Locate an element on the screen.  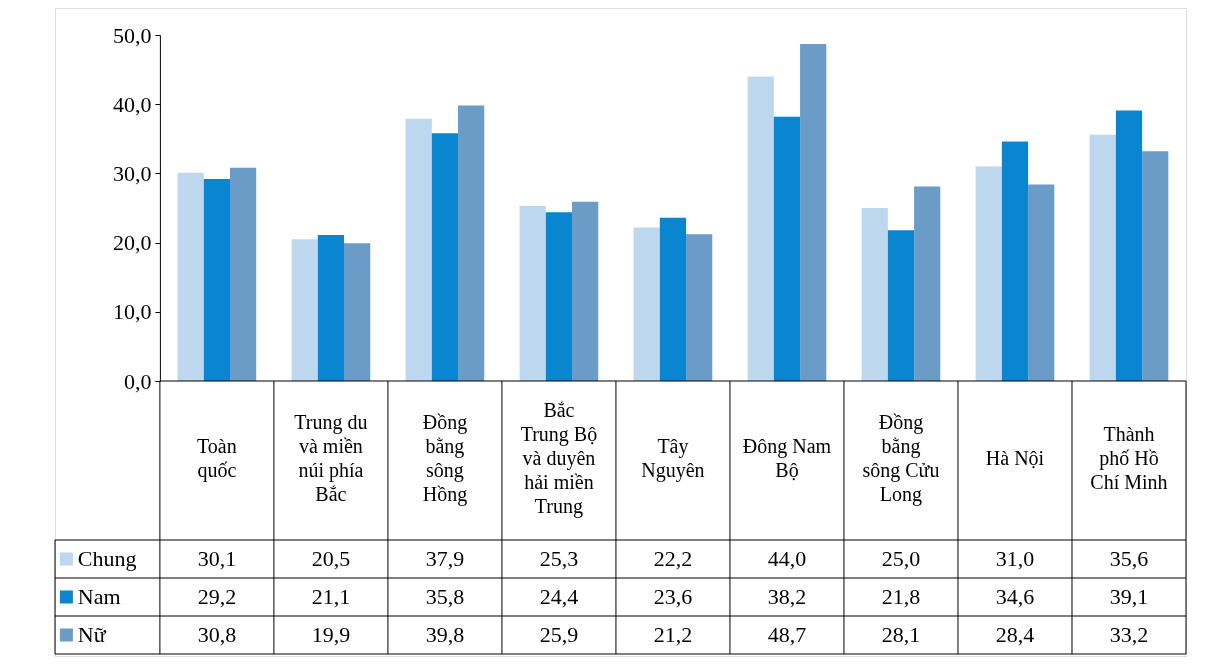
data-label: 35,6 is located at coordinates (1129, 558).